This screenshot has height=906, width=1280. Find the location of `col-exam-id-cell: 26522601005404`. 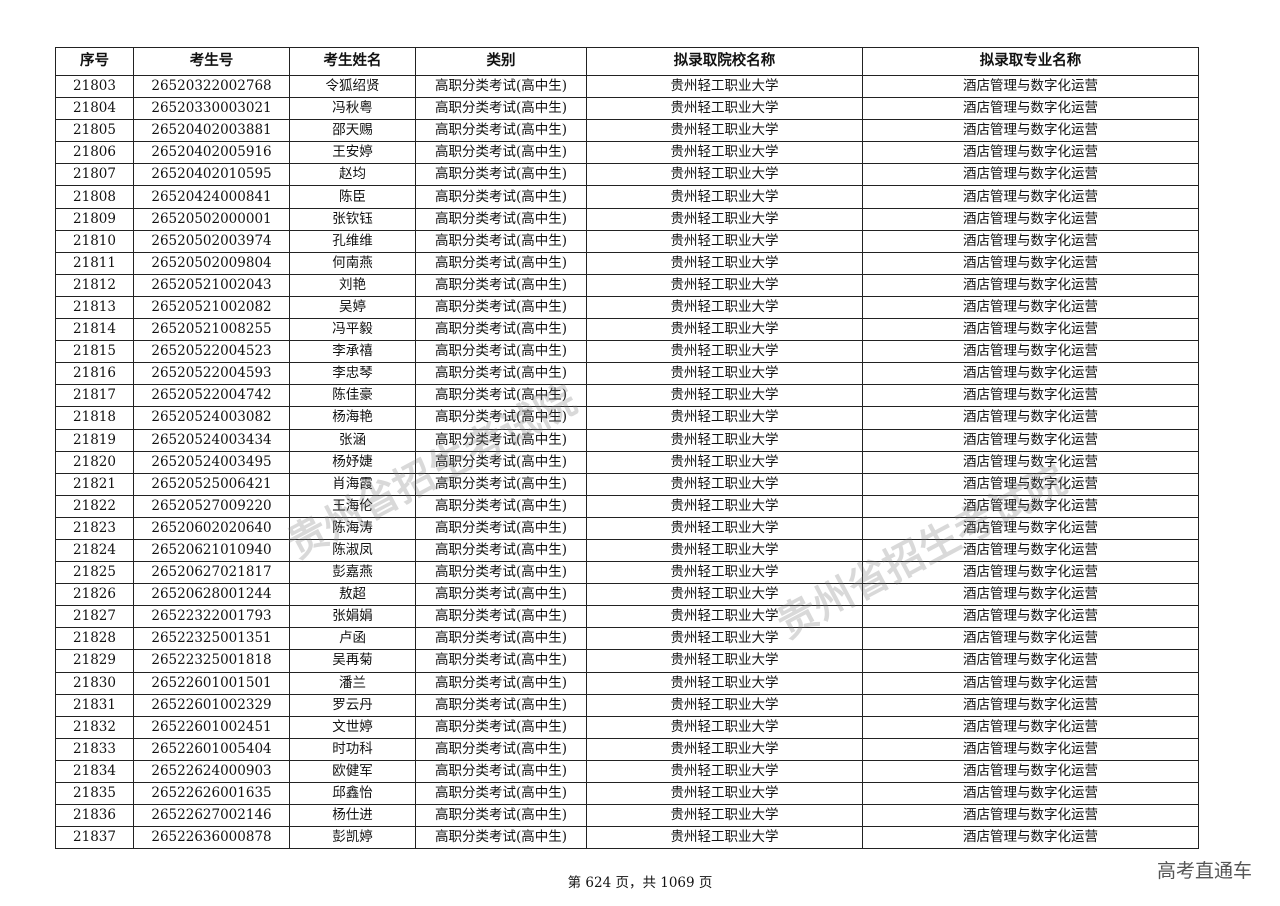

col-exam-id-cell: 26522601005404 is located at coordinates (211, 749).